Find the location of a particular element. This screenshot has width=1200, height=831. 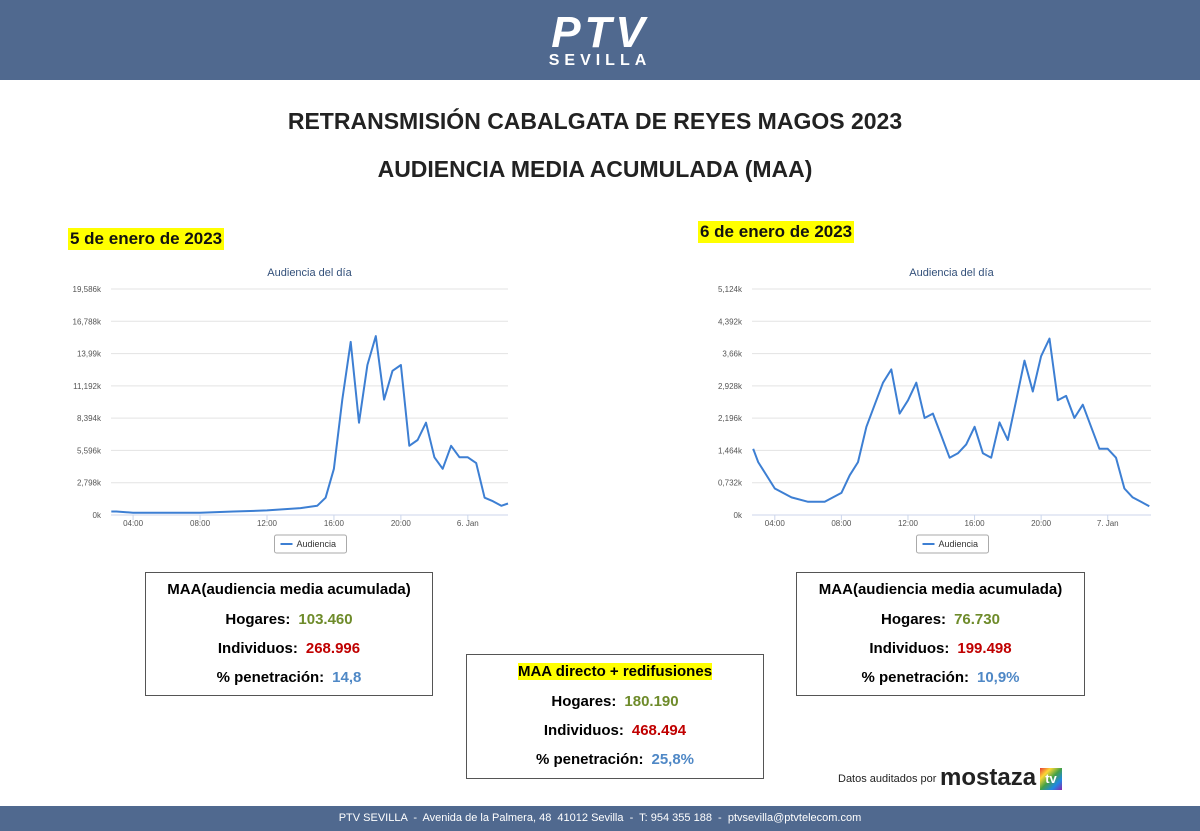

summary-row: % penetración: 14,8 is located at coordinates (289, 677).